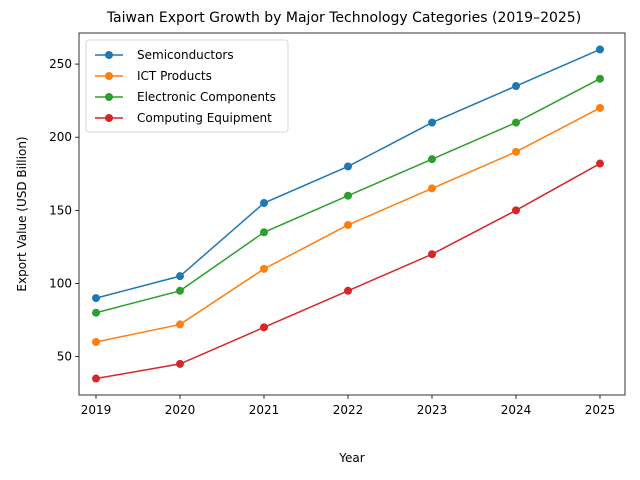  What do you see at coordinates (351, 458) in the screenshot?
I see `x-axis-label: Year` at bounding box center [351, 458].